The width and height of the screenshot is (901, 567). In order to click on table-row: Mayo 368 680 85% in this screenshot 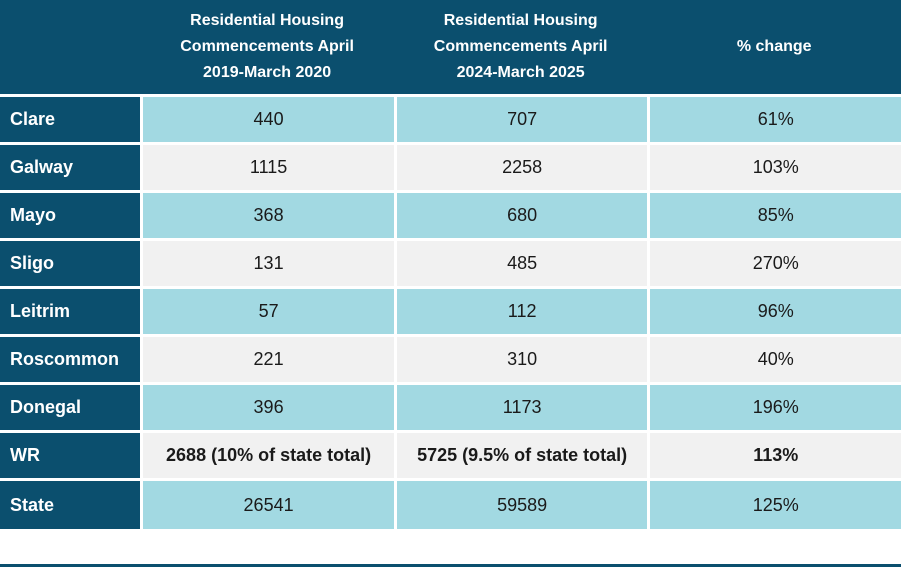, I will do `click(450, 217)`.